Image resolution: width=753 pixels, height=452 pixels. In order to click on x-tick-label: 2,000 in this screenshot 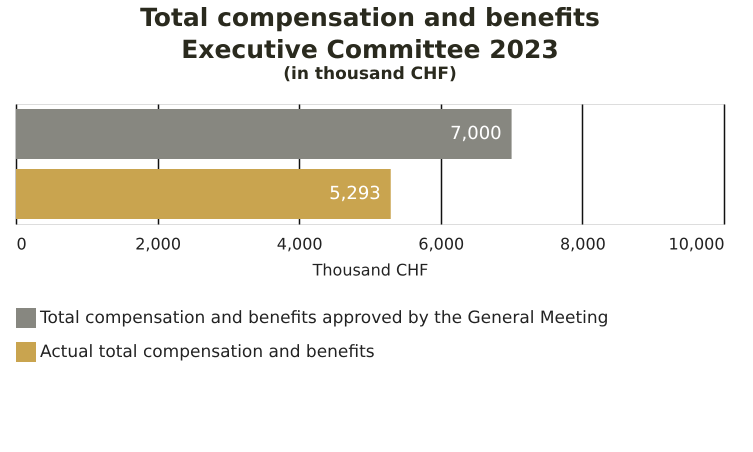, I will do `click(158, 244)`.